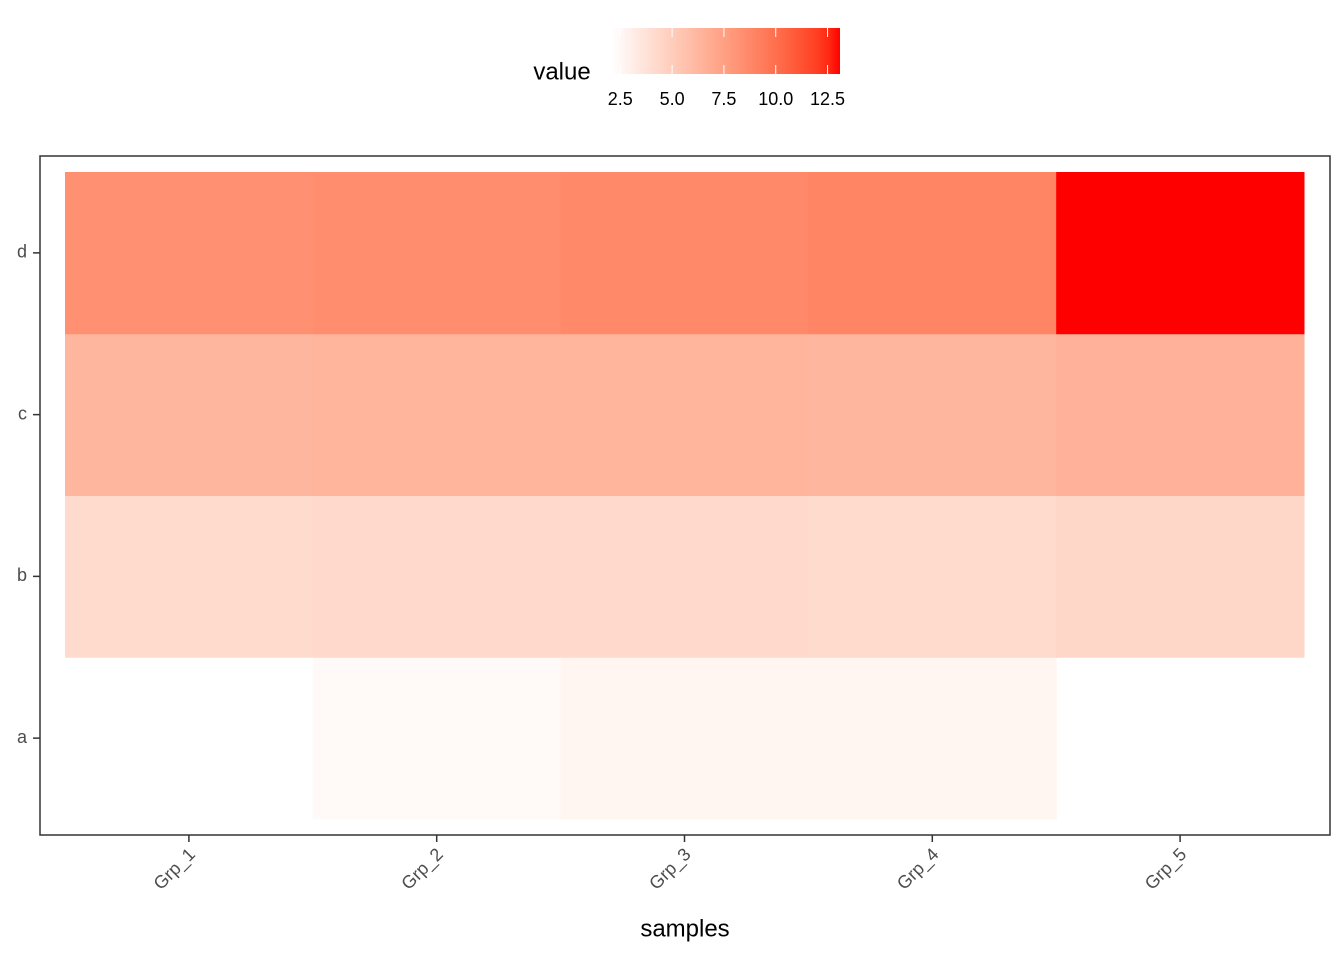  Describe the element at coordinates (561, 71) in the screenshot. I see `legend-title: value` at that location.